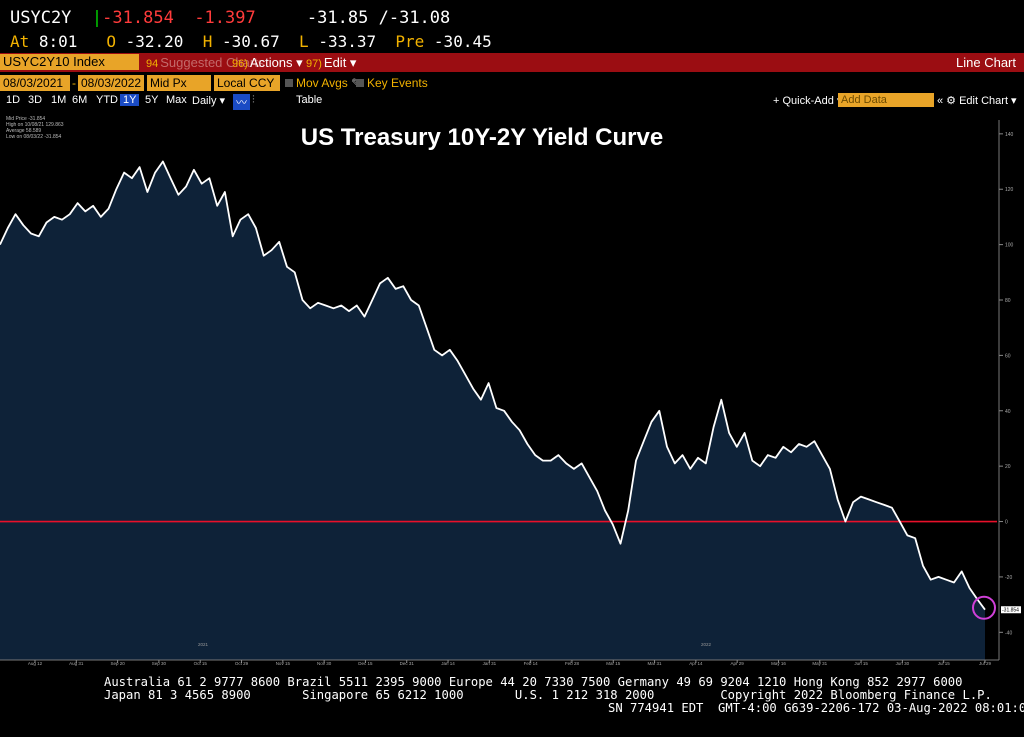 The height and width of the screenshot is (737, 1024). What do you see at coordinates (1008, 356) in the screenshot?
I see `y-tick-label: 60` at bounding box center [1008, 356].